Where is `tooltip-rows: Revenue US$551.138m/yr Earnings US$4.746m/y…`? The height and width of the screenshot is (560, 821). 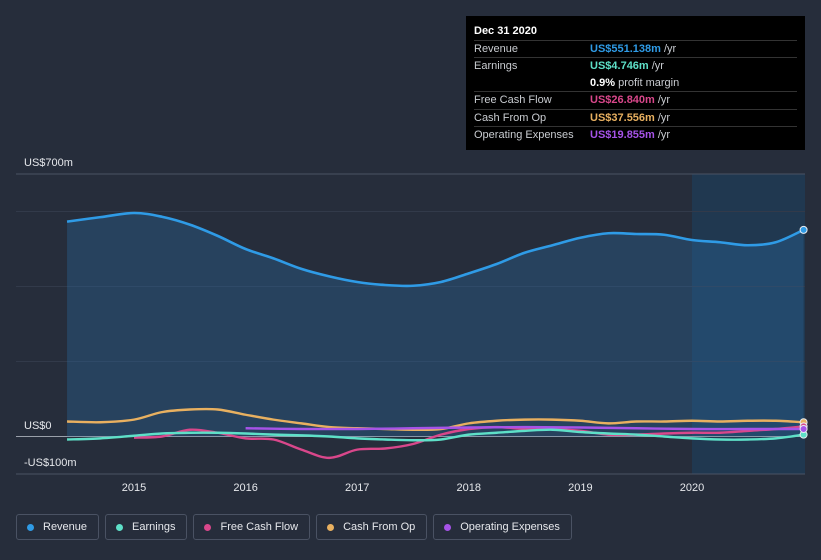
tooltip-rows: Revenue US$551.138m/yr Earnings US$4.746m/y… is located at coordinates (635, 91).